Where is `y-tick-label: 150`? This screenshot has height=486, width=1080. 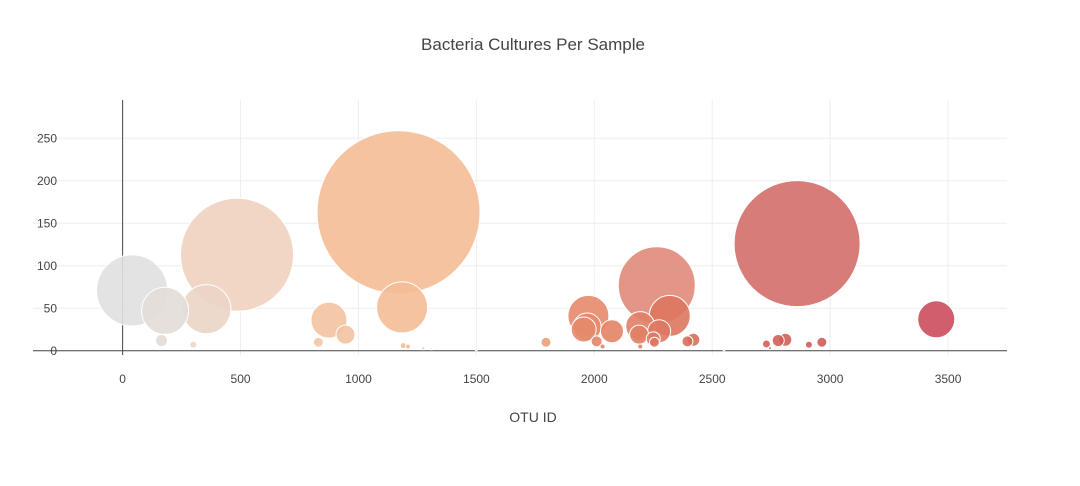
y-tick-label: 150 is located at coordinates (47, 223).